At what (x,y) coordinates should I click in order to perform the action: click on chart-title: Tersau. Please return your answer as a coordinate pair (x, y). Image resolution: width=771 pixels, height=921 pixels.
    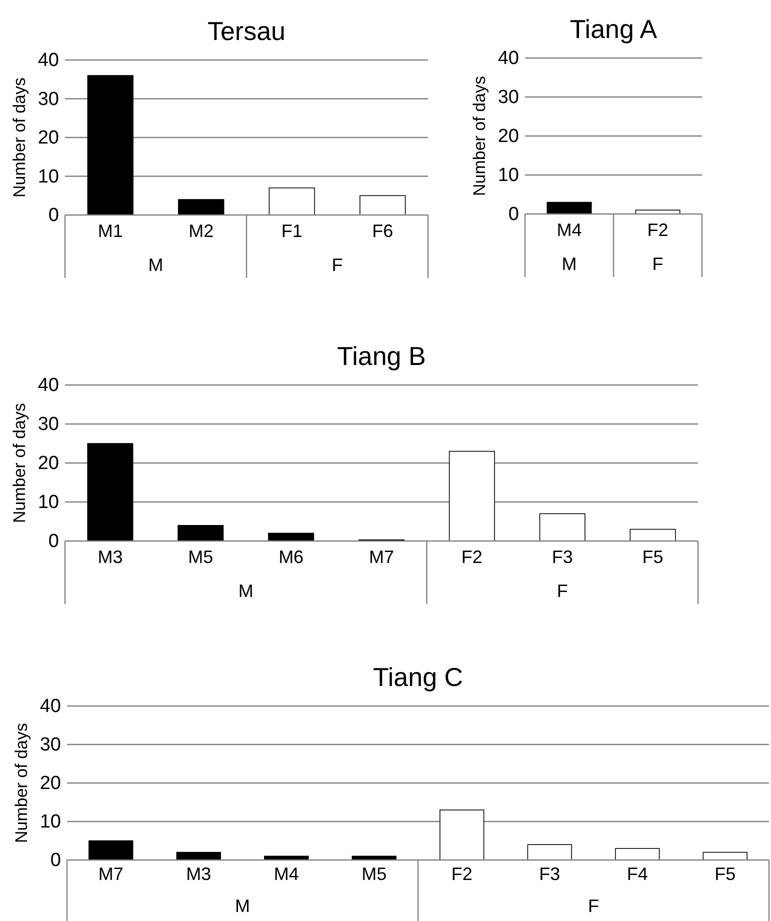
    Looking at the image, I should click on (246, 31).